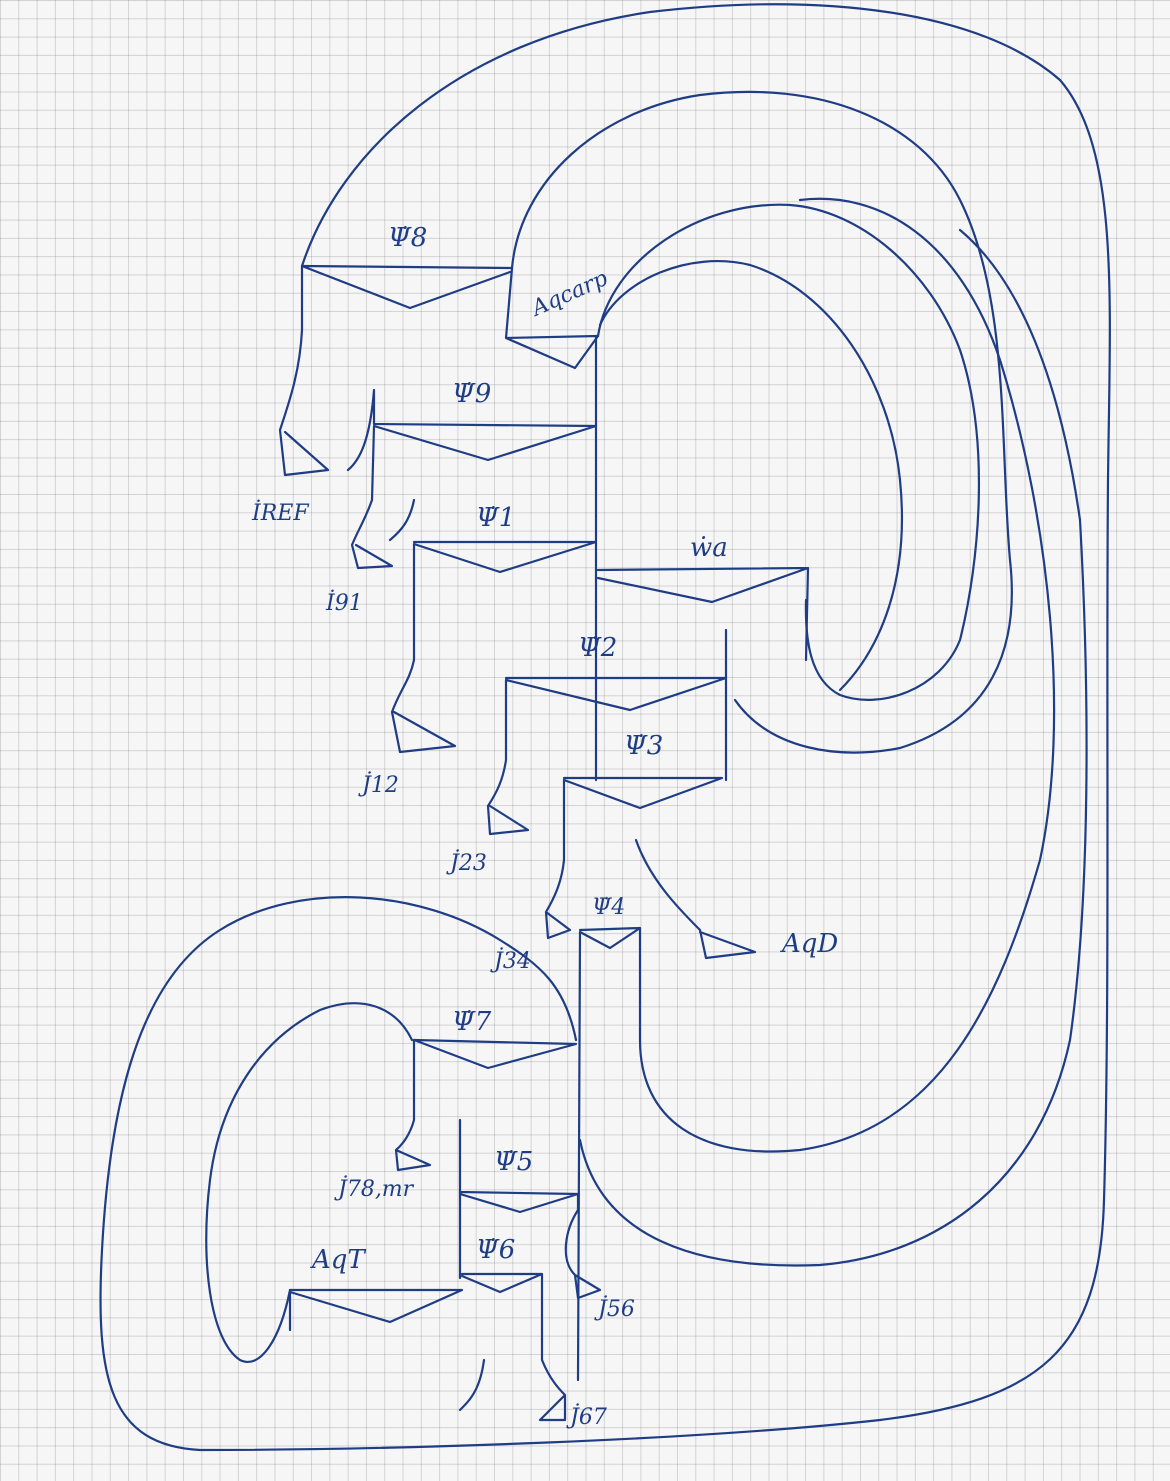 The width and height of the screenshot is (1170, 1481). What do you see at coordinates (751, 476) in the screenshot?
I see `wa-inner-curve` at bounding box center [751, 476].